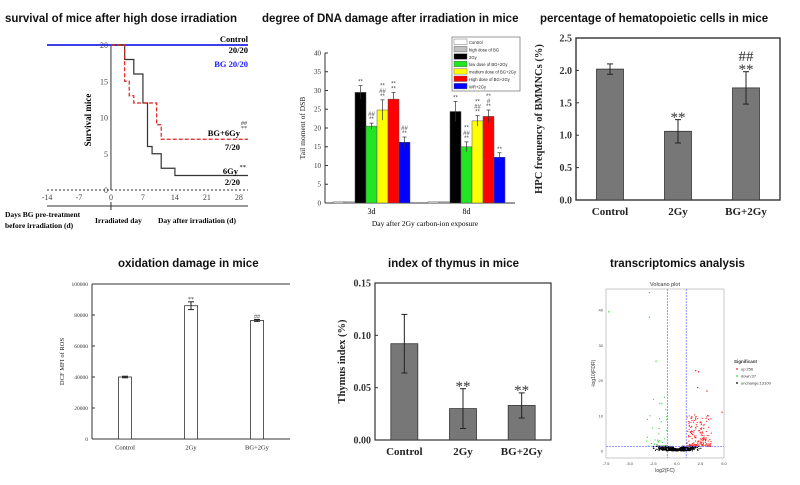 The image size is (800, 485). What do you see at coordinates (493, 72) in the screenshot?
I see `legend-label: medium dose of BG+2Gy` at bounding box center [493, 72].